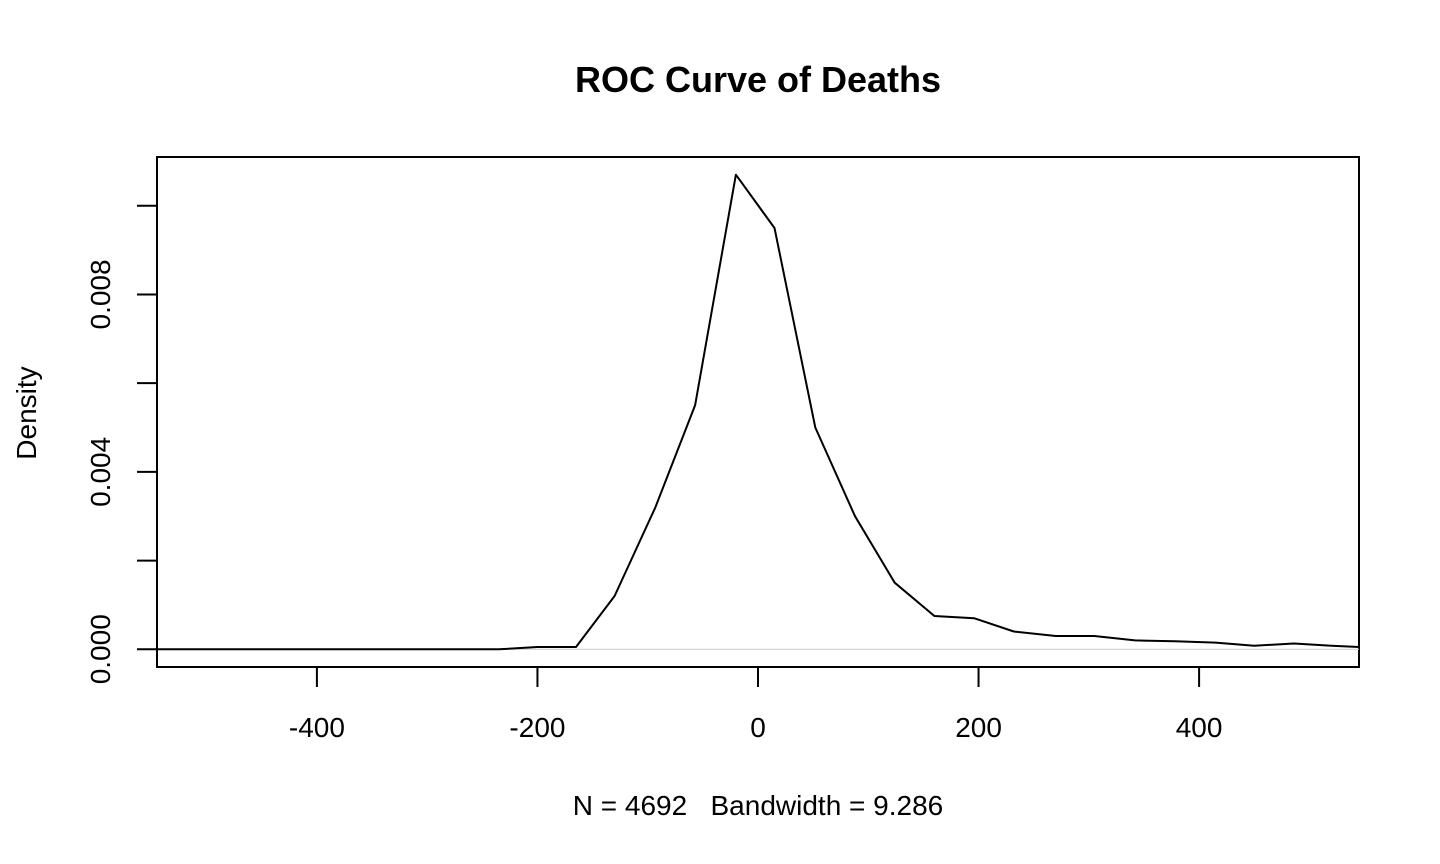 The height and width of the screenshot is (864, 1440). I want to click on x-tick-label: -400, so click(317, 727).